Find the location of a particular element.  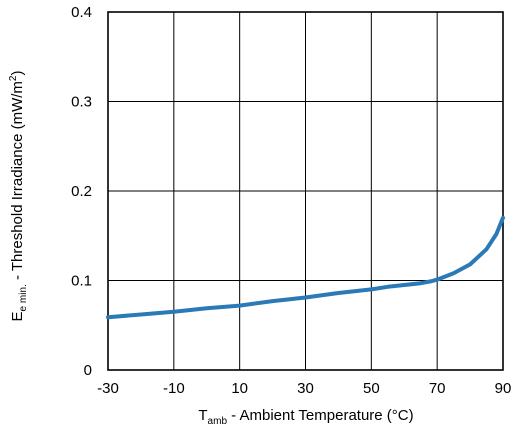

y-tick-labels: 0 0.1 0.2 0.3 0.4 is located at coordinates (81, 191).